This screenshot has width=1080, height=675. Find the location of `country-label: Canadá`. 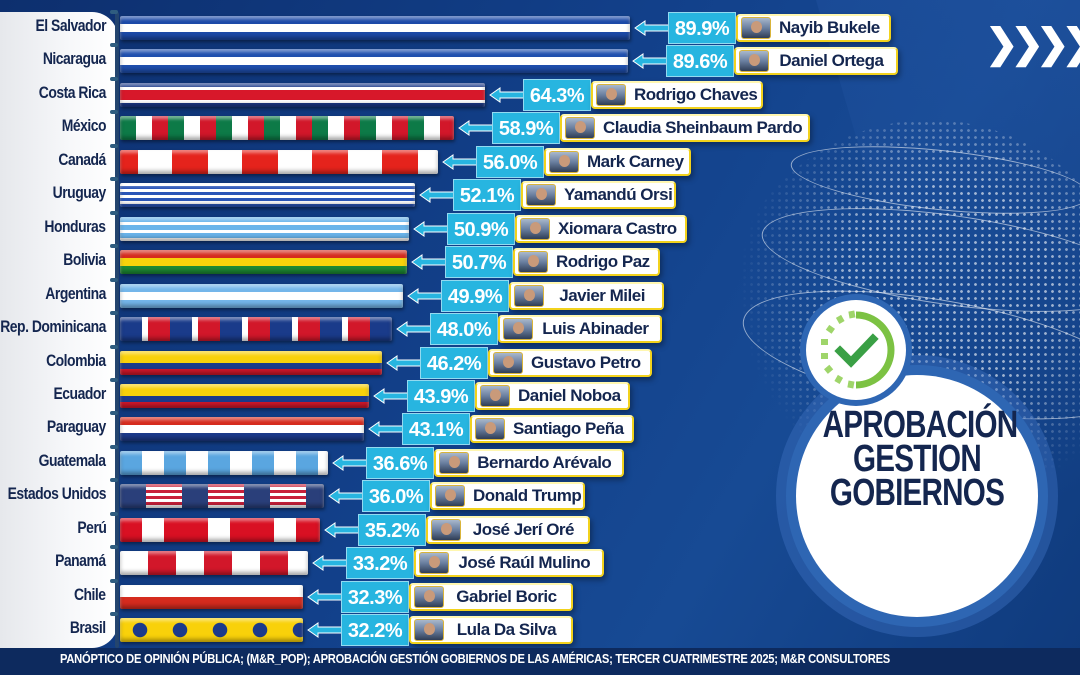

country-label: Canadá is located at coordinates (82, 159).